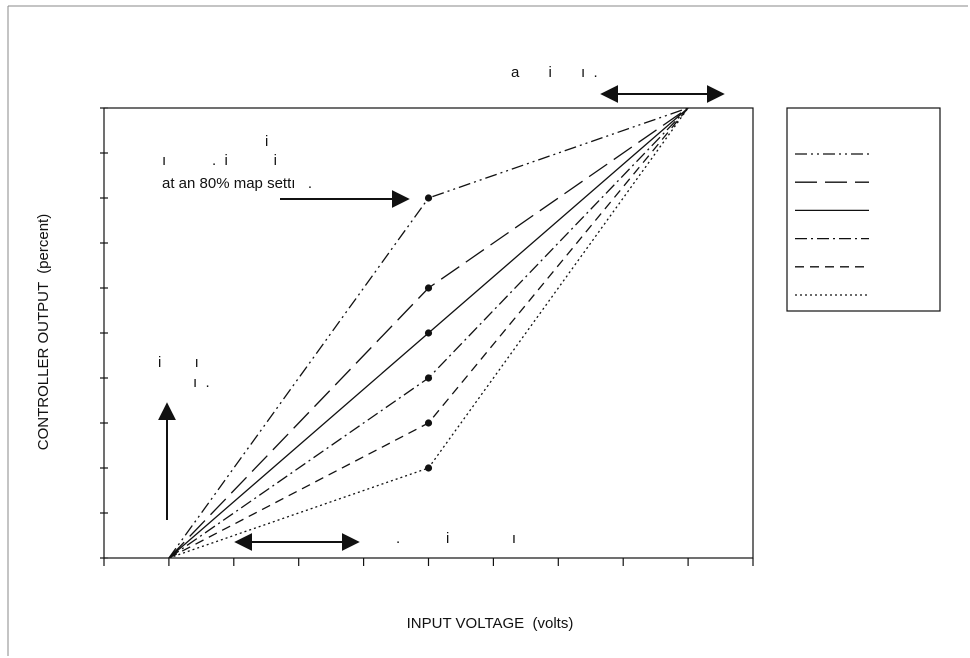 The height and width of the screenshot is (658, 970). I want to click on x-axis-label: INPUT VOLTAGE (volts), so click(490, 623).